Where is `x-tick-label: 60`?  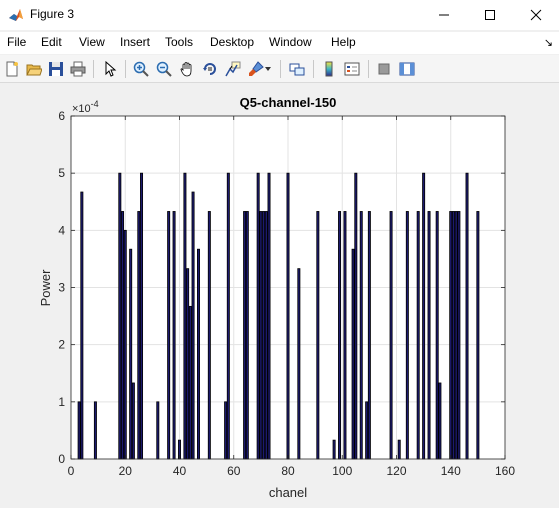
x-tick-label: 60 is located at coordinates (234, 471).